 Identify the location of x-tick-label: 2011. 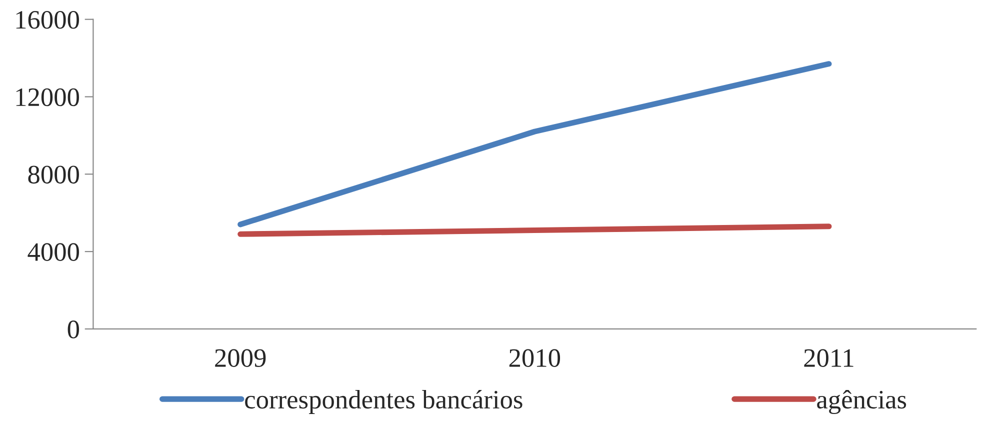
(829, 358).